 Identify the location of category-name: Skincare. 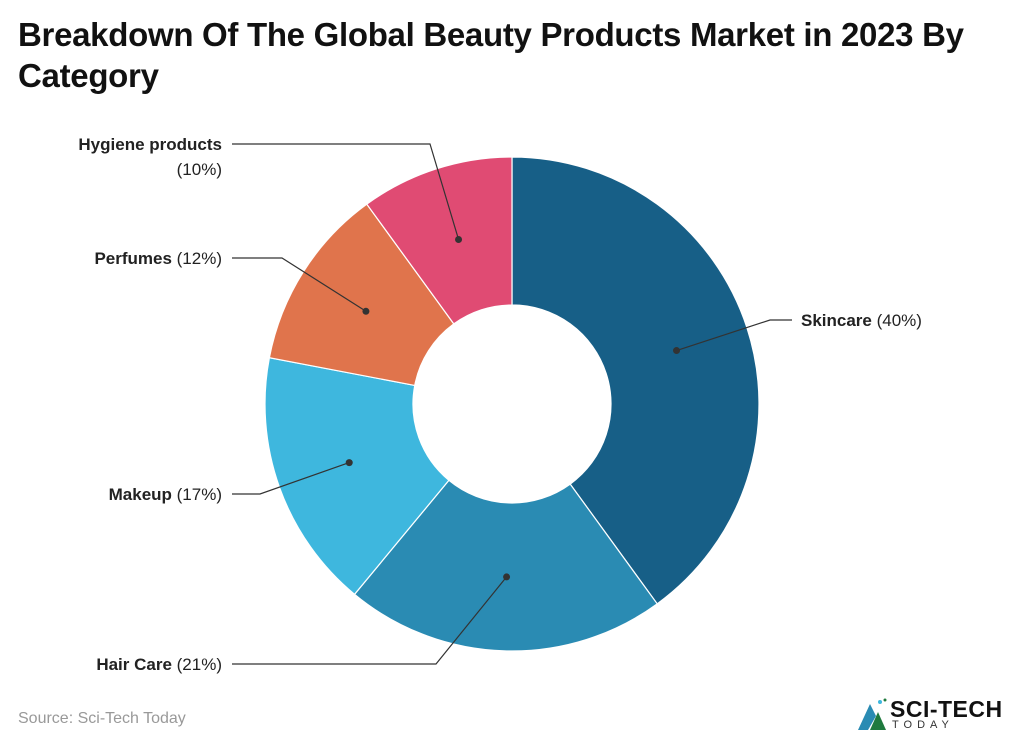
(836, 320).